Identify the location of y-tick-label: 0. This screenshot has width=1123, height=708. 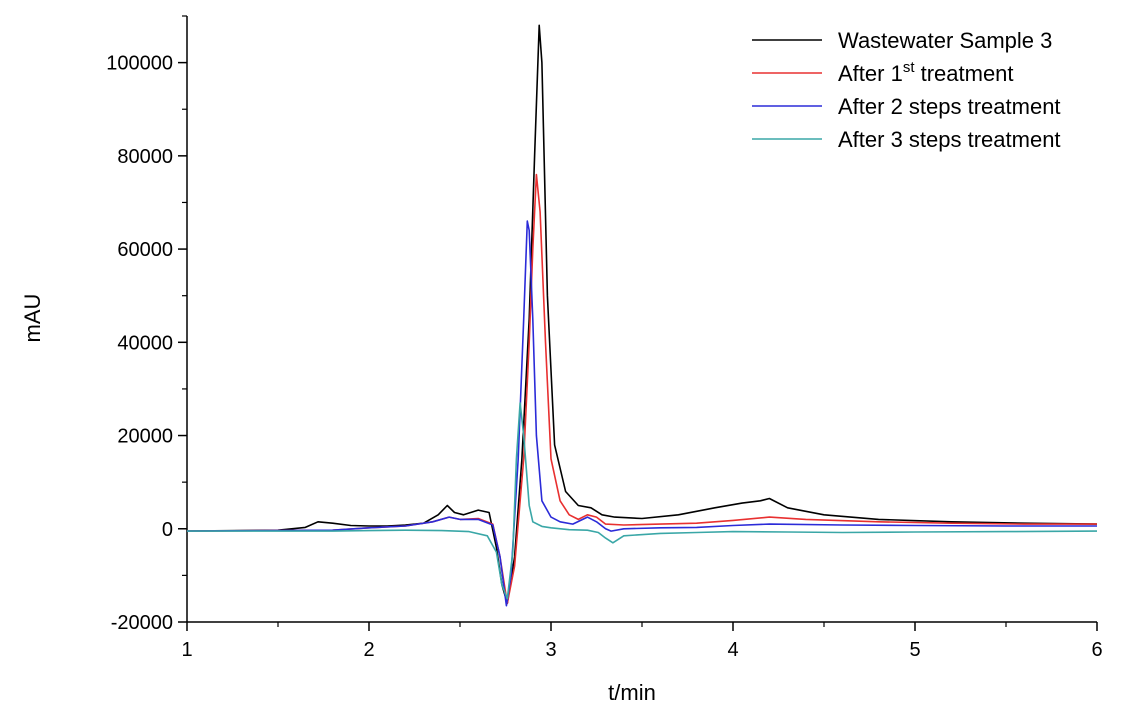
(167, 530).